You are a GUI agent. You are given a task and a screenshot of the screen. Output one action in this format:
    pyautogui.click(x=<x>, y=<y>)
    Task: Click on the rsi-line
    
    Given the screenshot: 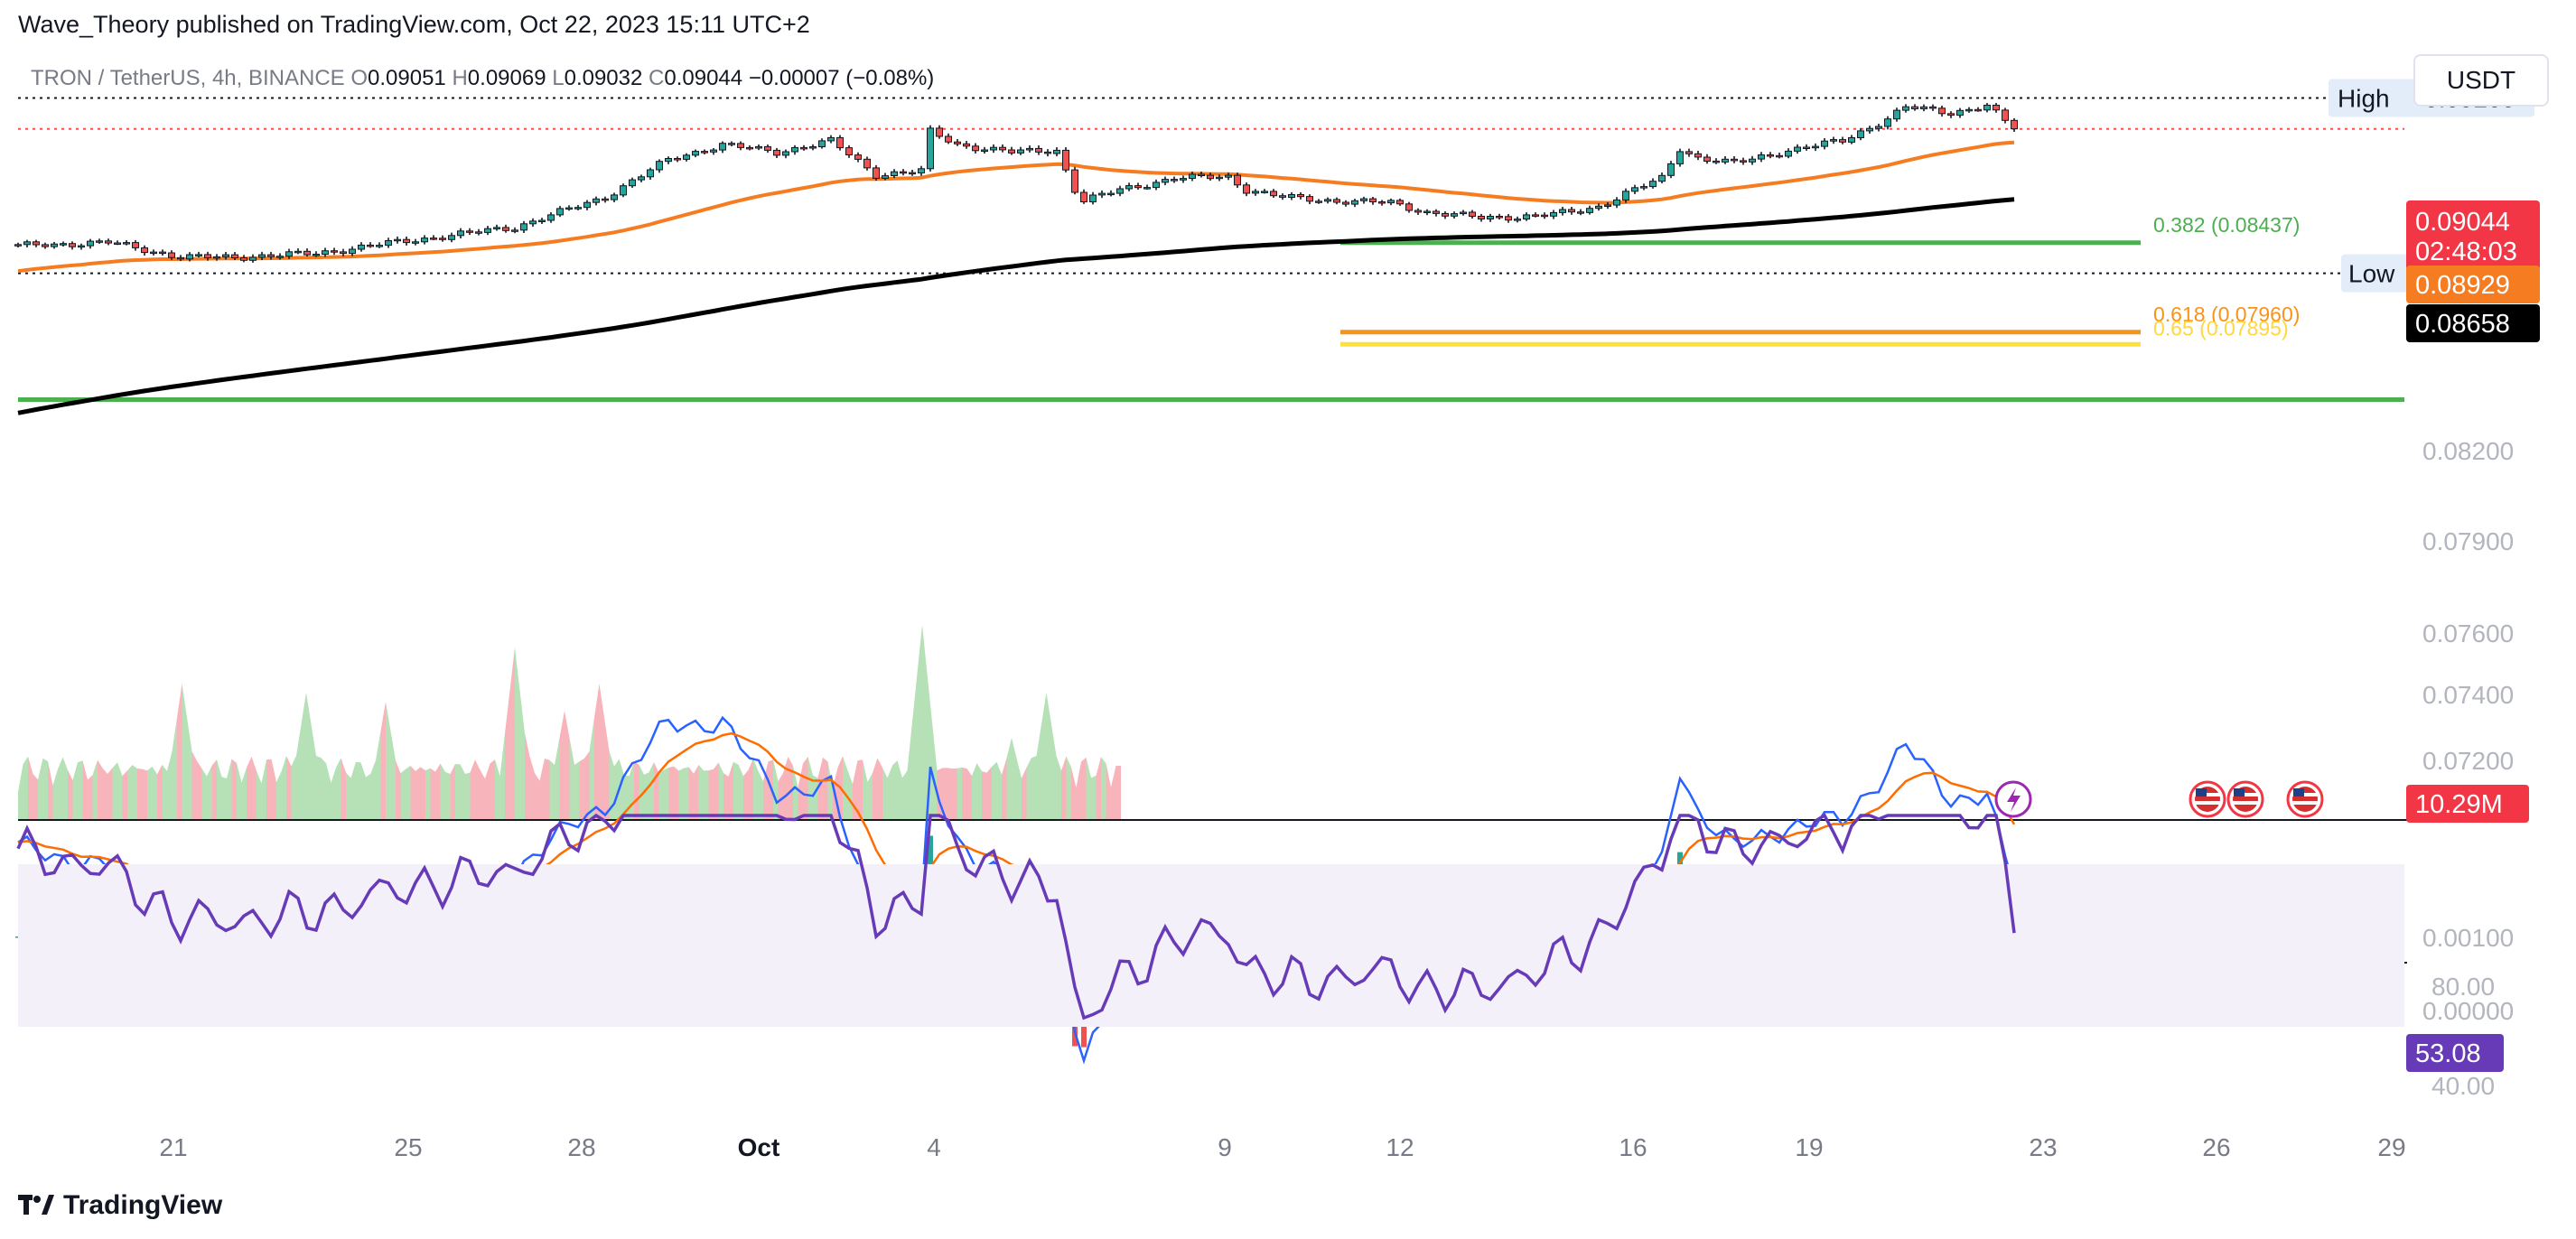 What is the action you would take?
    pyautogui.click(x=1016, y=916)
    